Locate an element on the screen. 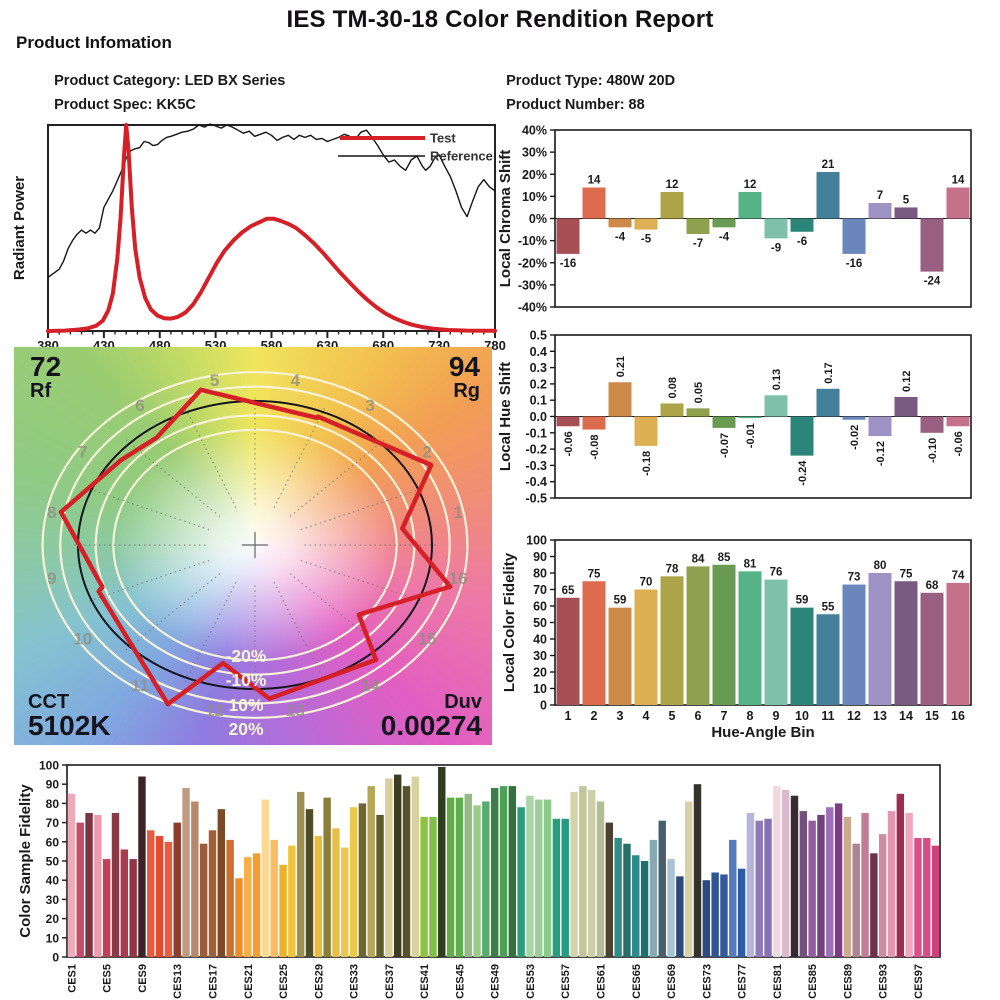 This screenshot has height=1000, width=1000. x-tick-label: 3 is located at coordinates (620, 716).